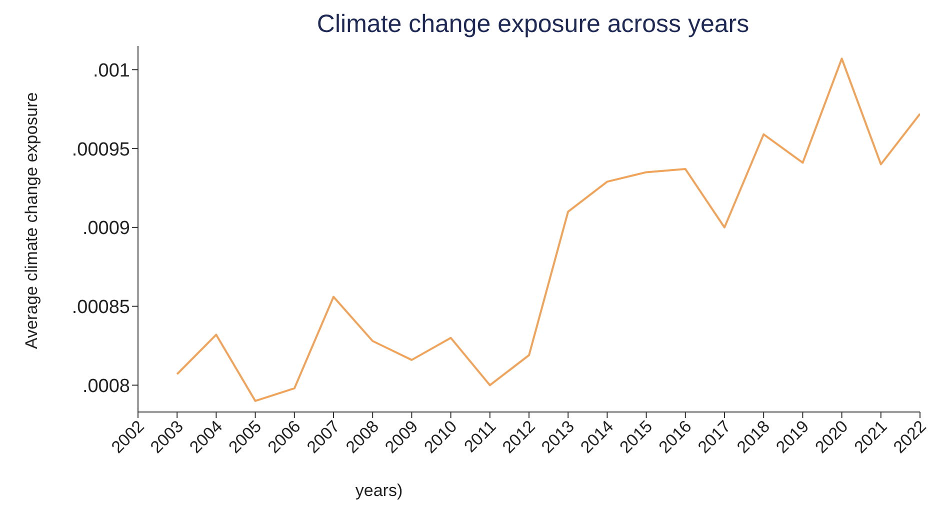  What do you see at coordinates (32, 220) in the screenshot?
I see `y-axis-title: Average climate change exposure` at bounding box center [32, 220].